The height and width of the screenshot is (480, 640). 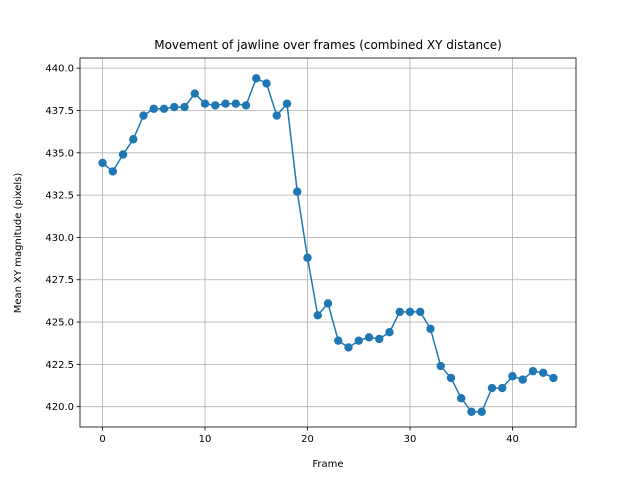 I want to click on y-tick-label: 435.0, so click(x=59, y=153).